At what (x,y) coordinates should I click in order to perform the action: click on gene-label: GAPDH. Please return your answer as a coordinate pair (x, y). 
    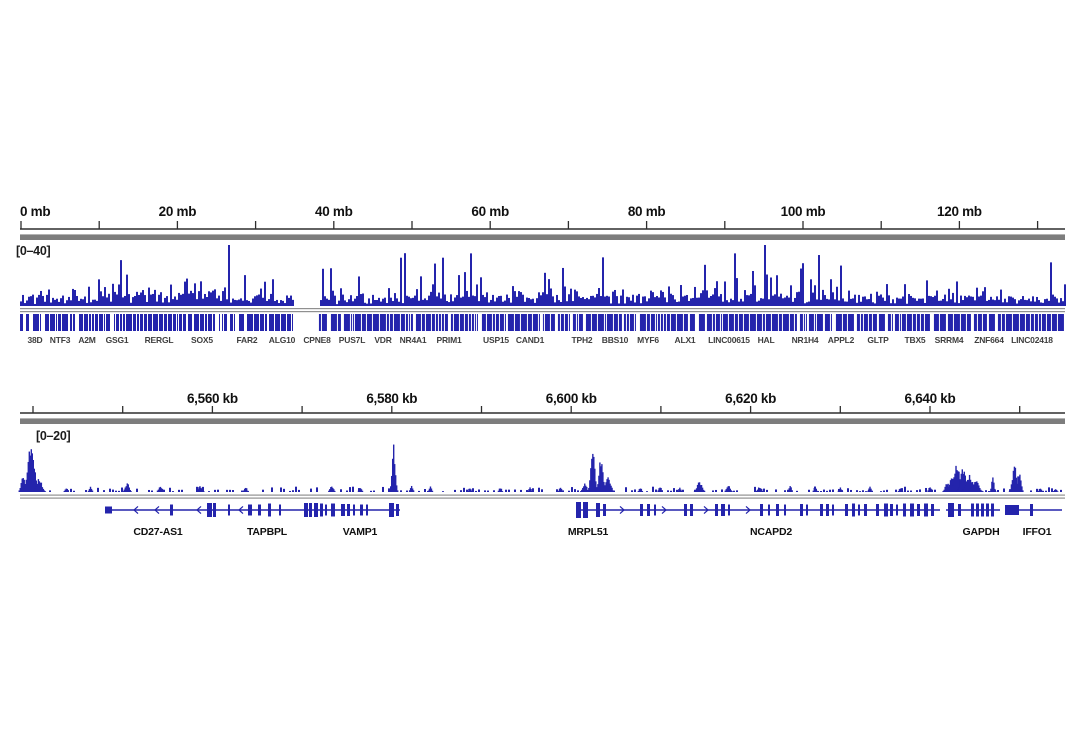
    Looking at the image, I should click on (981, 532).